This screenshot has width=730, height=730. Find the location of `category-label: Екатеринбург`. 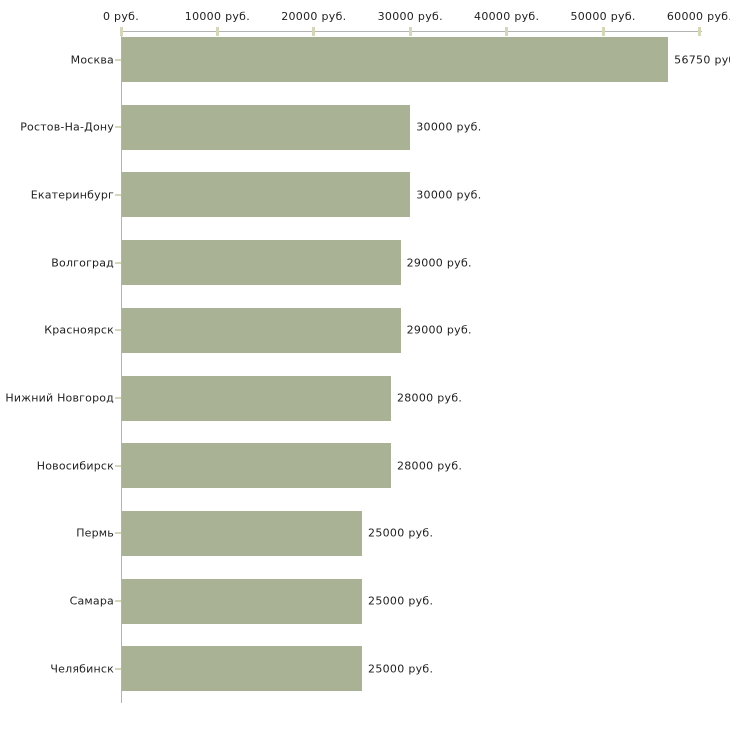

category-label: Екатеринбург is located at coordinates (72, 195).